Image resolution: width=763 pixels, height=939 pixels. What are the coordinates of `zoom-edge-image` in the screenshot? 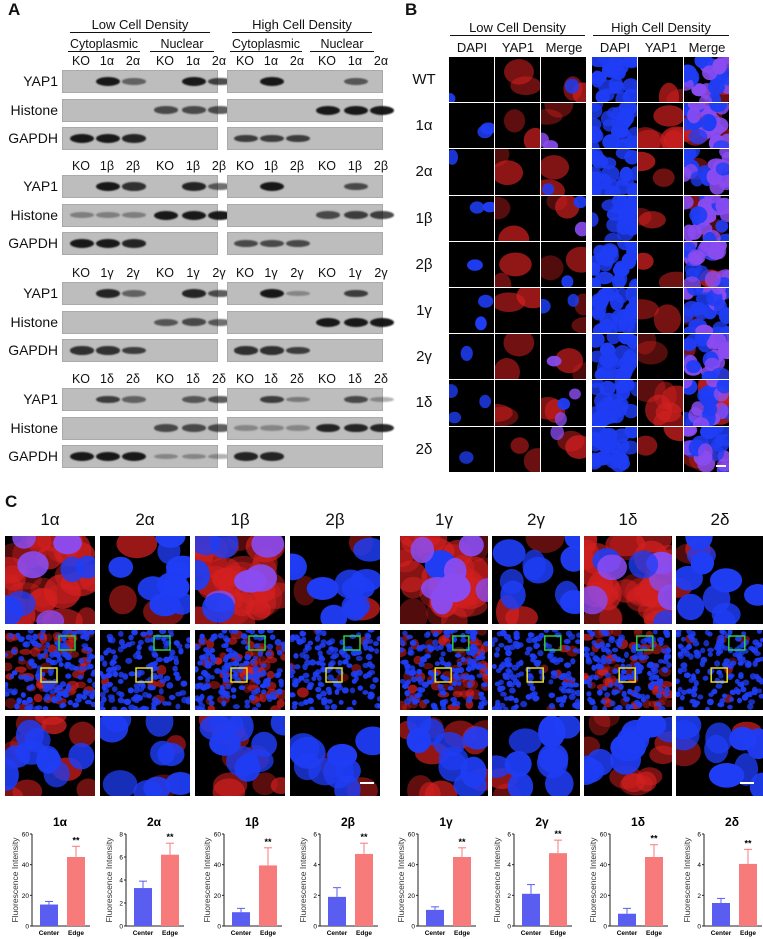 It's located at (444, 580).